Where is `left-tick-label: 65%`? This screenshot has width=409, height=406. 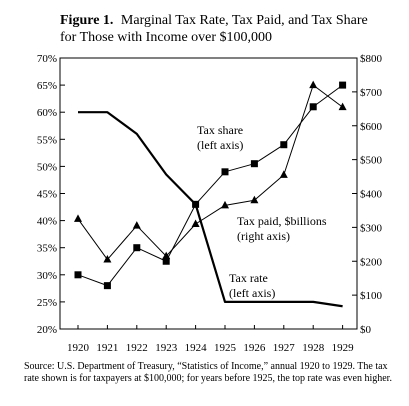 left-tick-label: 65% is located at coordinates (47, 86).